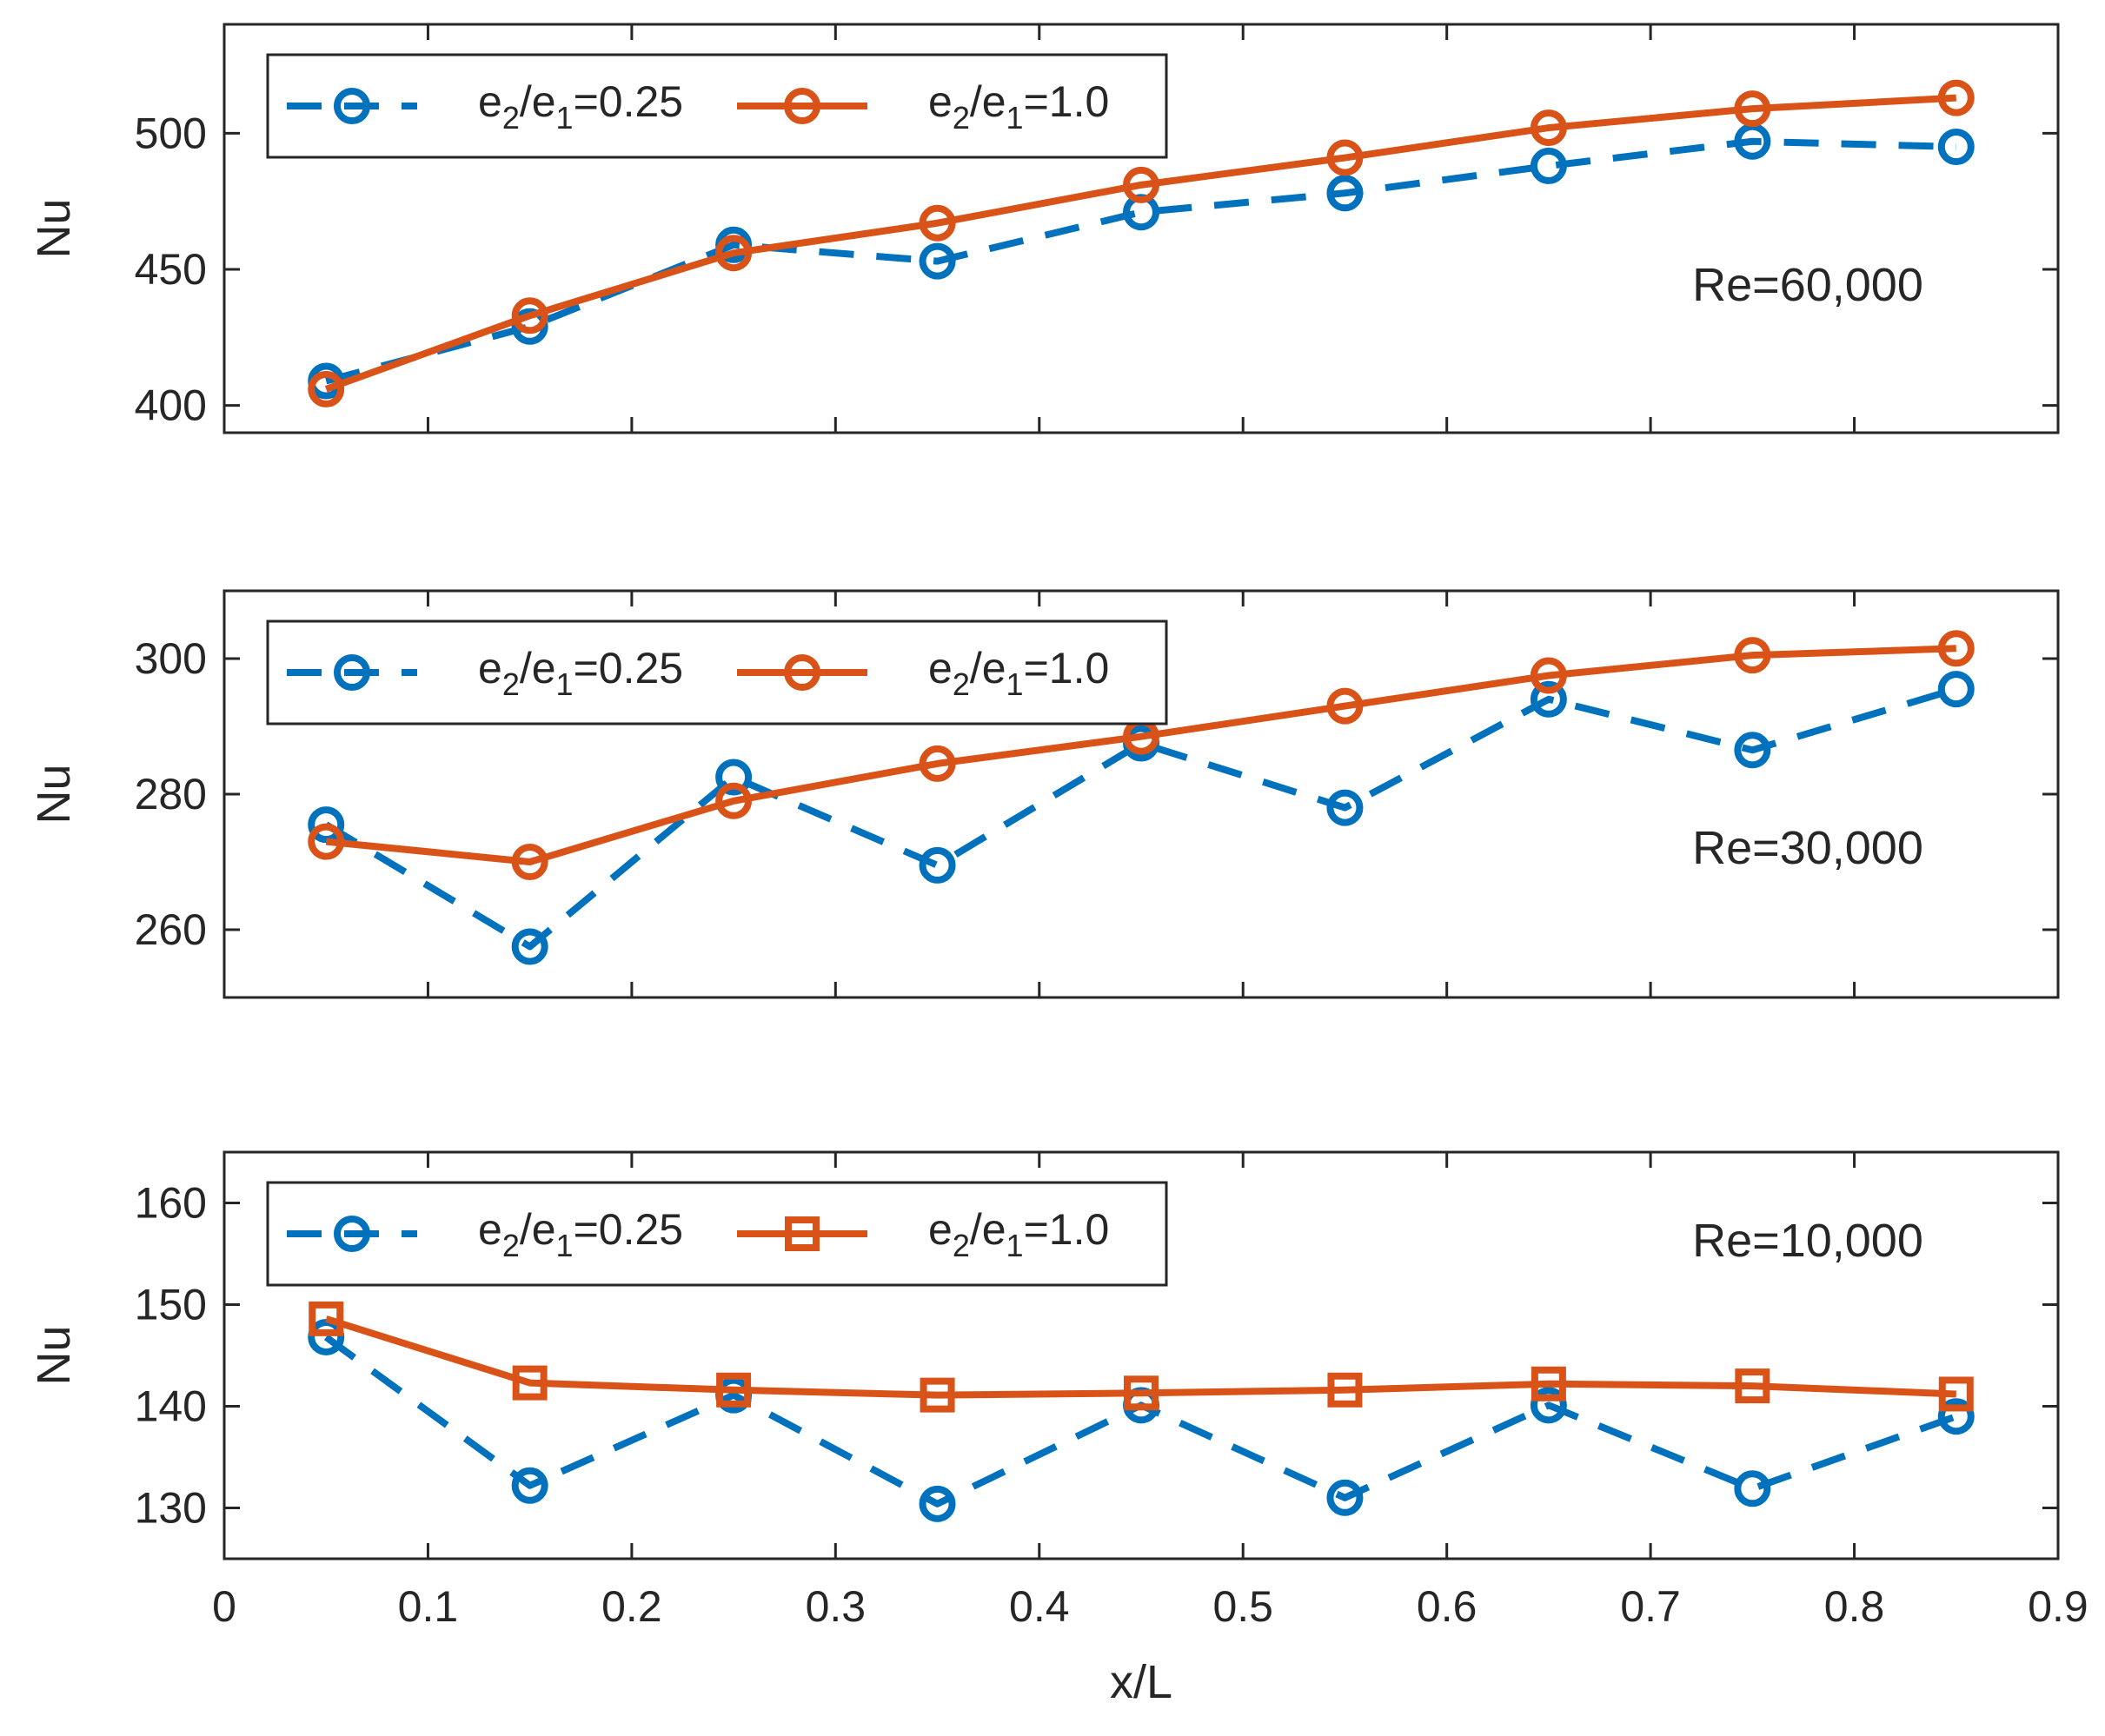 This screenshot has width=2105, height=1736. Describe the element at coordinates (224, 1606) in the screenshot. I see `x-tick-label: 0` at that location.